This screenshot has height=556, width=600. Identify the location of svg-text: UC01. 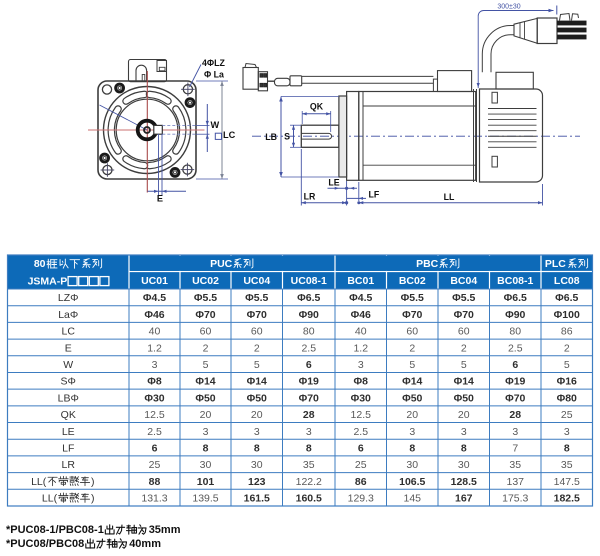
(154, 281).